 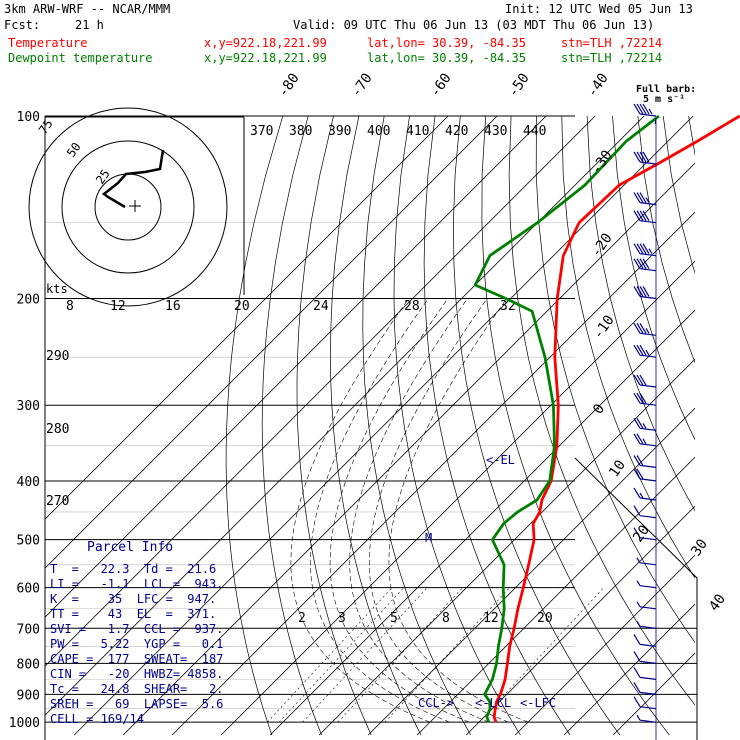 I want to click on wind-barbs, so click(x=645, y=421).